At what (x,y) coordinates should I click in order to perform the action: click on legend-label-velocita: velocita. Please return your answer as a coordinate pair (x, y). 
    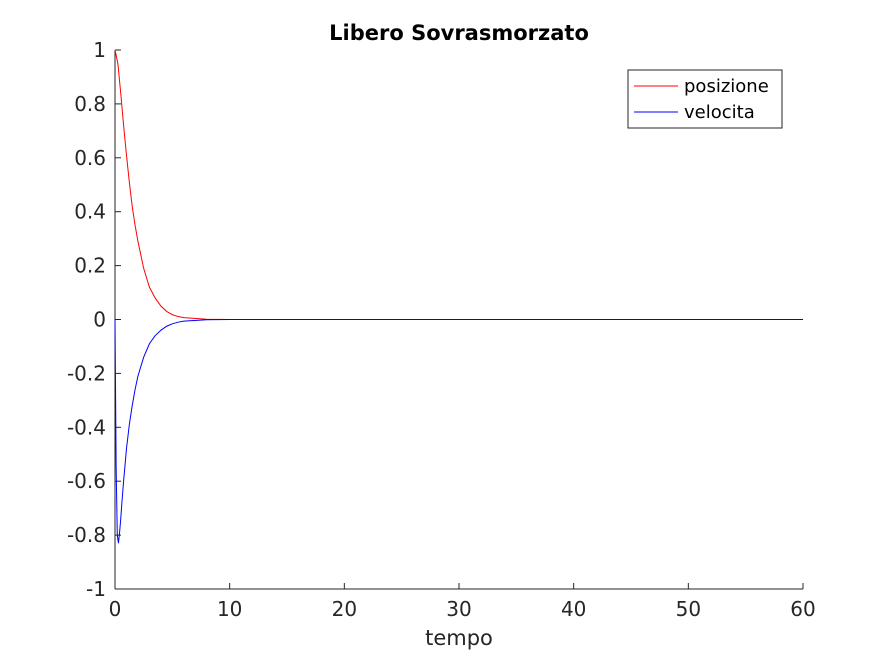
    Looking at the image, I should click on (719, 112).